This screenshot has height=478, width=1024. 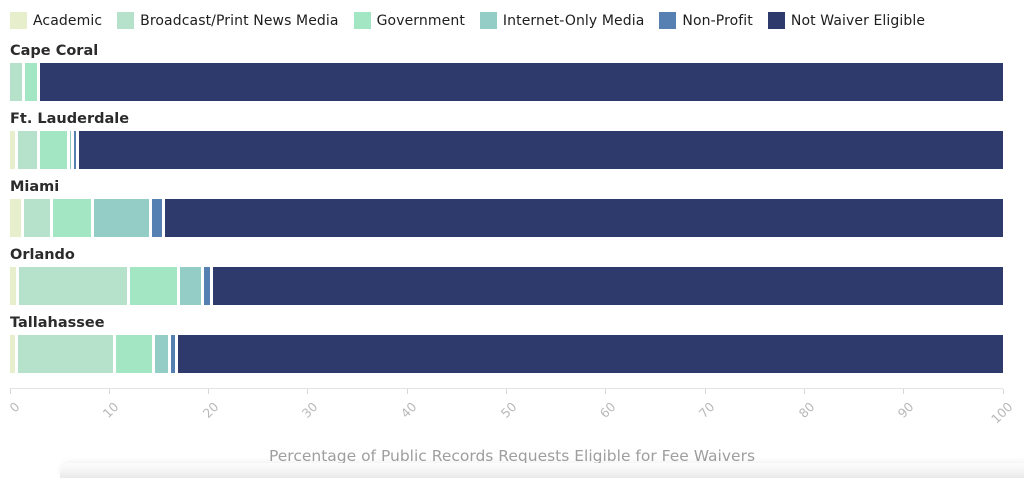 I want to click on axis-tick-label: 10, so click(x=111, y=410).